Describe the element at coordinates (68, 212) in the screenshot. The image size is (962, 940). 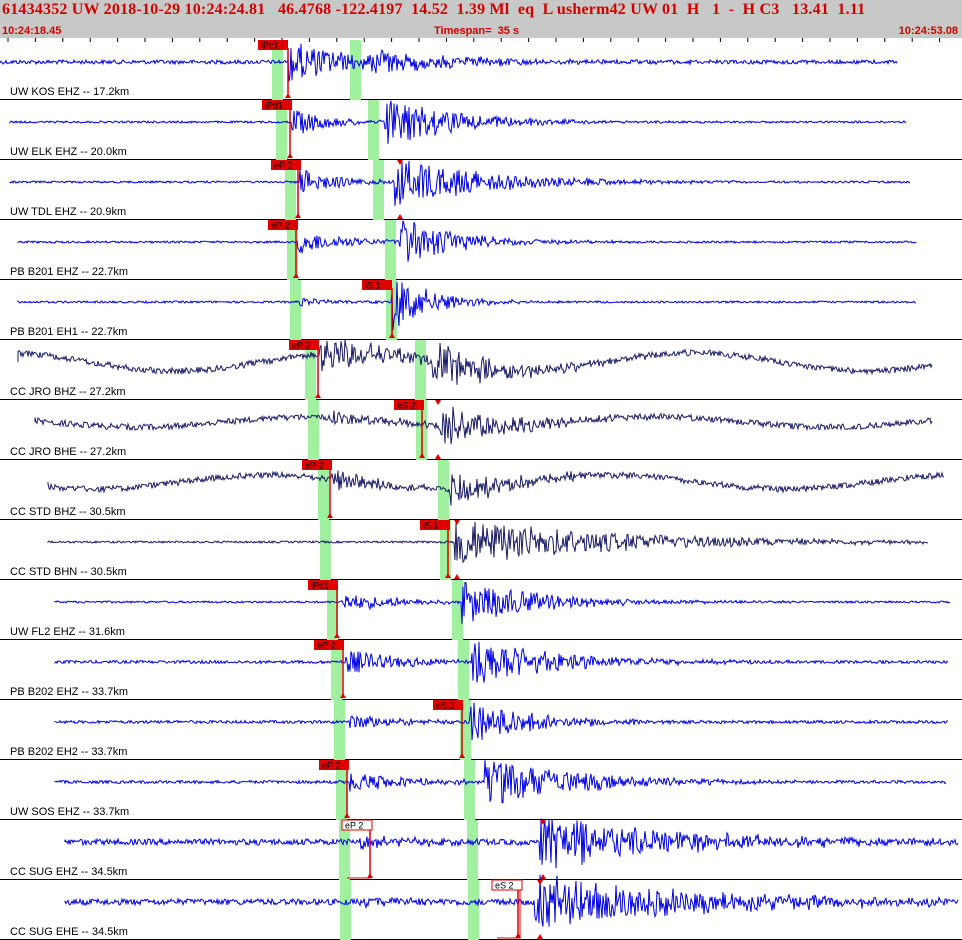
I see `station-label: UW TDL EHZ -- 20.9km` at that location.